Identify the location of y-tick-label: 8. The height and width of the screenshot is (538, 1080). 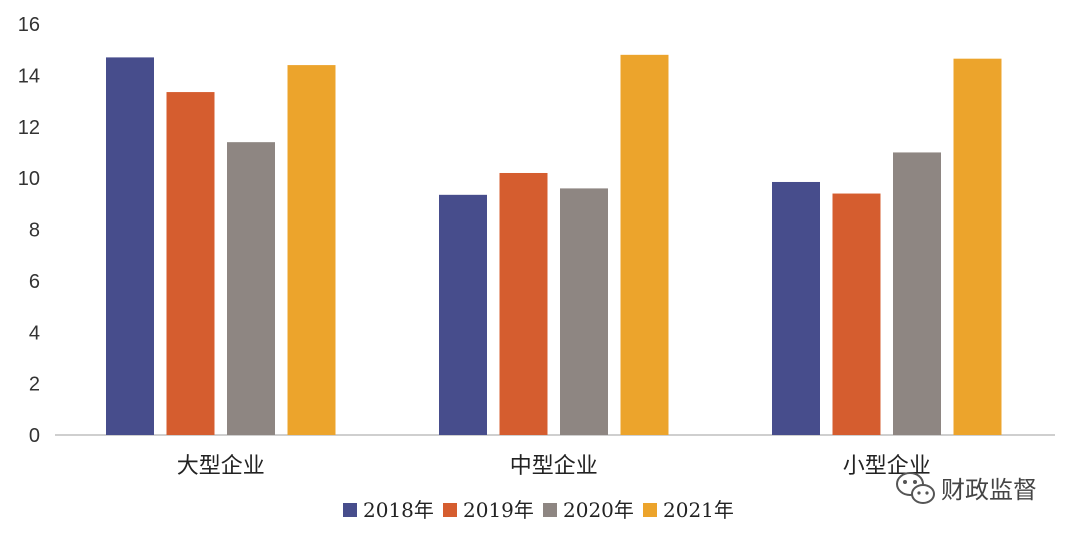
(34, 231).